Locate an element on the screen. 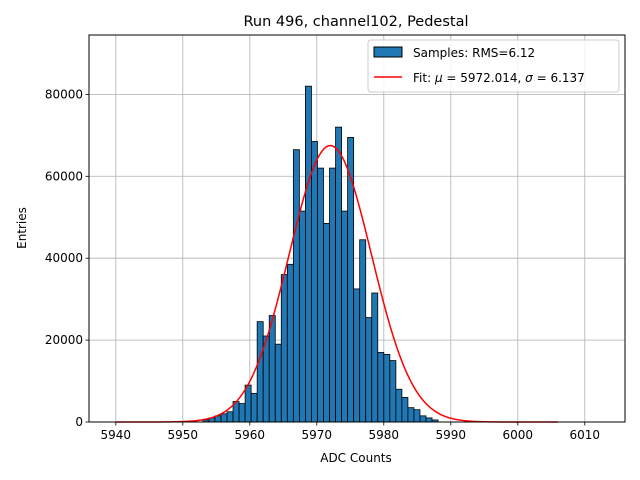 The width and height of the screenshot is (640, 480). legend-bar-swatch is located at coordinates (388, 52).